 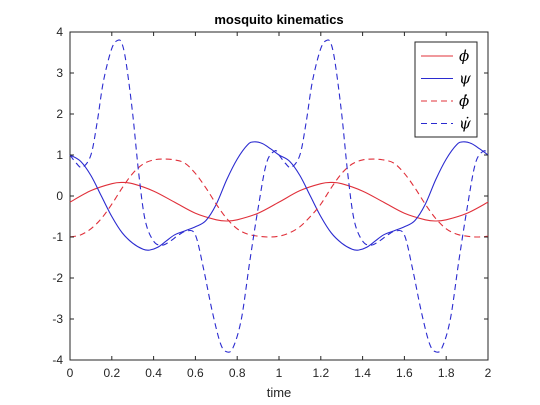 What do you see at coordinates (195, 373) in the screenshot?
I see `x-tick-label: 0.6` at bounding box center [195, 373].